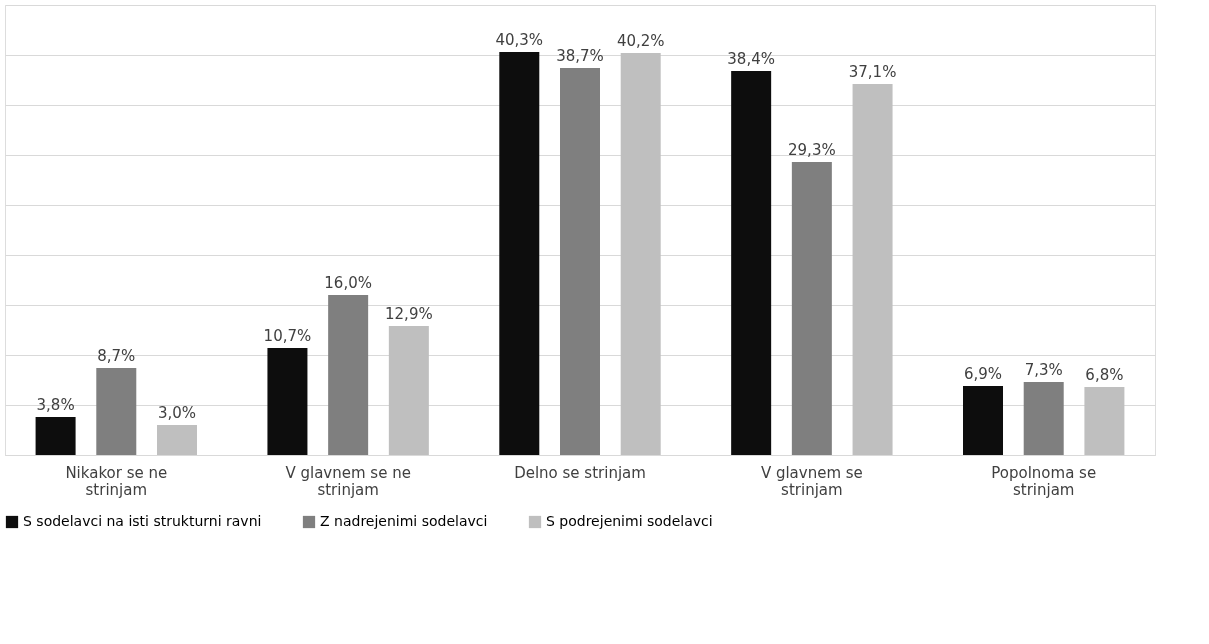 The width and height of the screenshot is (1209, 644). Describe the element at coordinates (872, 72) in the screenshot. I see `data-label: 37,1%` at that location.